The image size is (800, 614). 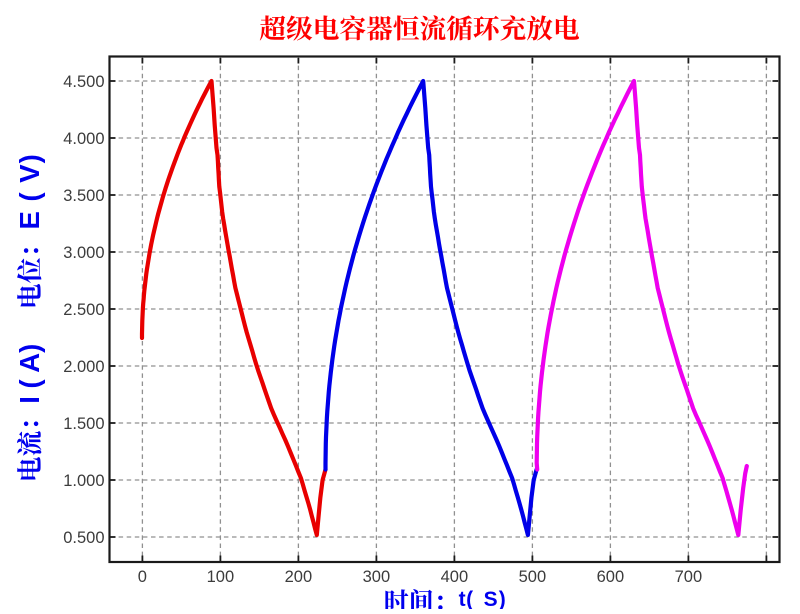 What do you see at coordinates (83, 253) in the screenshot?
I see `svg-text: 3.000` at bounding box center [83, 253].